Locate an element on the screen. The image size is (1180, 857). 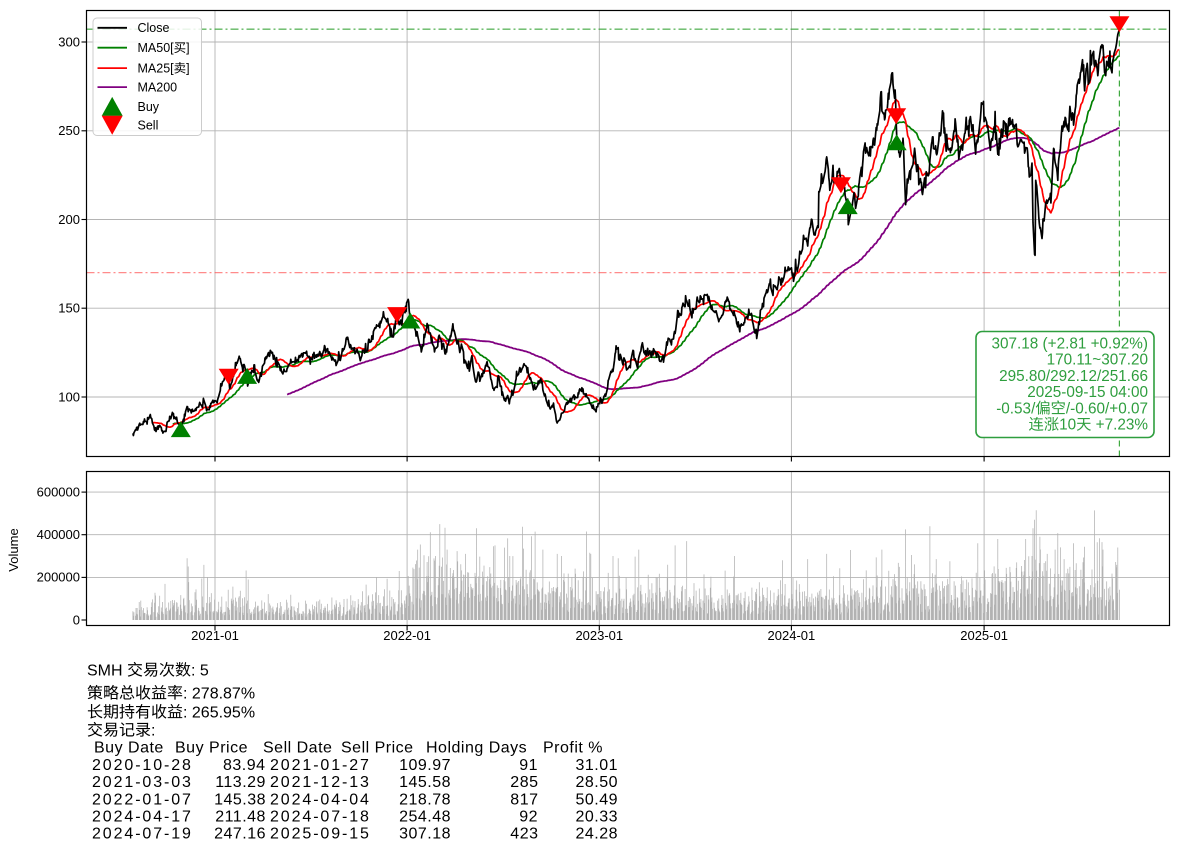
svg-text: 20.33 is located at coordinates (597, 817).